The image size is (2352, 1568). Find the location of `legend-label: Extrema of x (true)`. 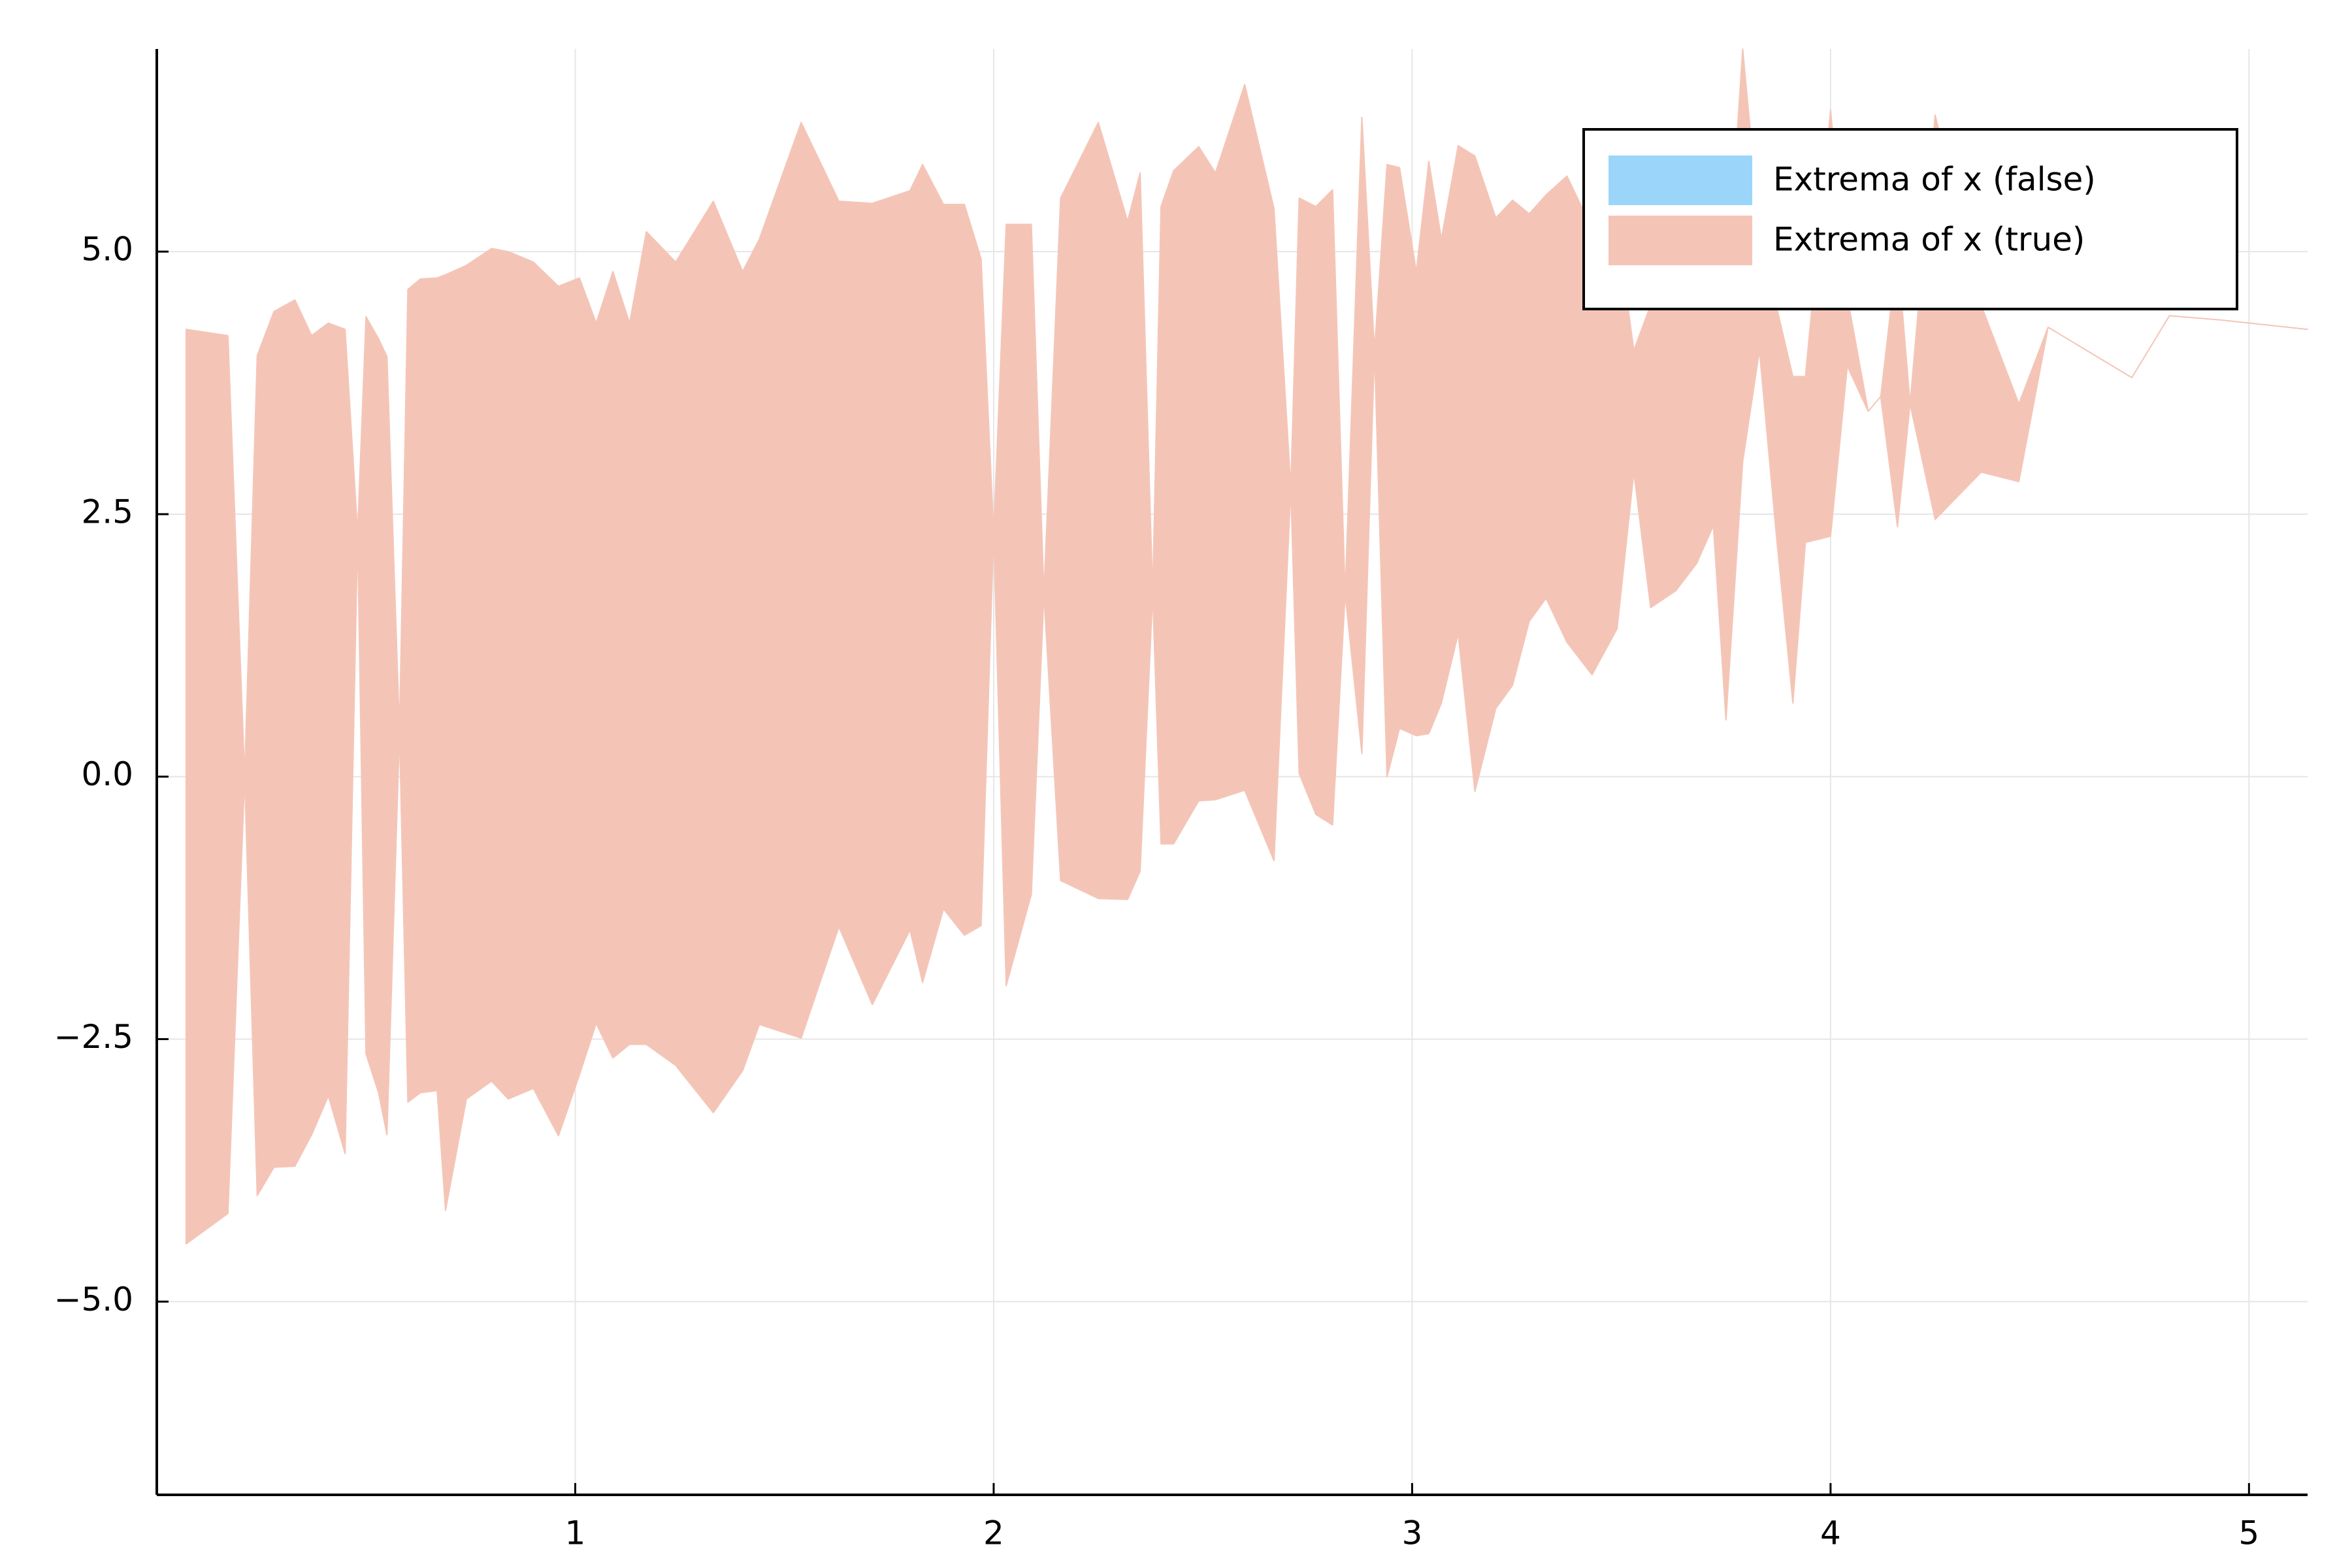

legend-label: Extrema of x (true) is located at coordinates (1929, 240).